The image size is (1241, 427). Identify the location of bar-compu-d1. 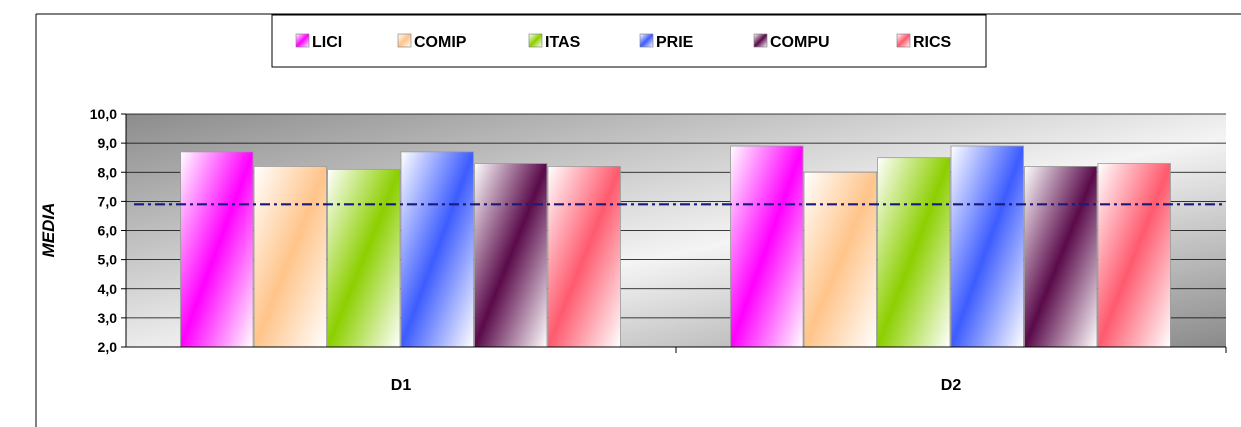
(511, 255).